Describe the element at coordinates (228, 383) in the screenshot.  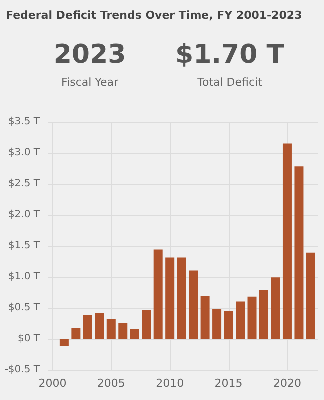
I see `x-tick-label: 2015` at that location.